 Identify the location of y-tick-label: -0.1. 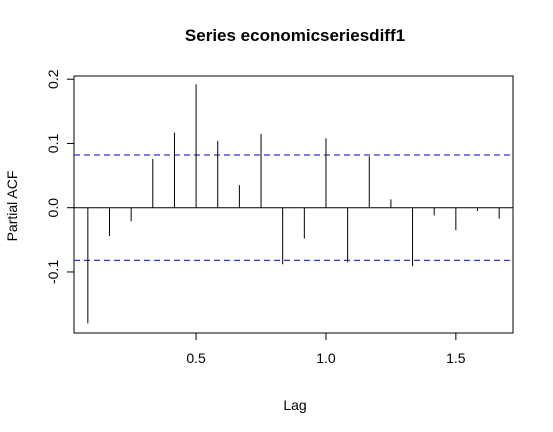
(53, 272).